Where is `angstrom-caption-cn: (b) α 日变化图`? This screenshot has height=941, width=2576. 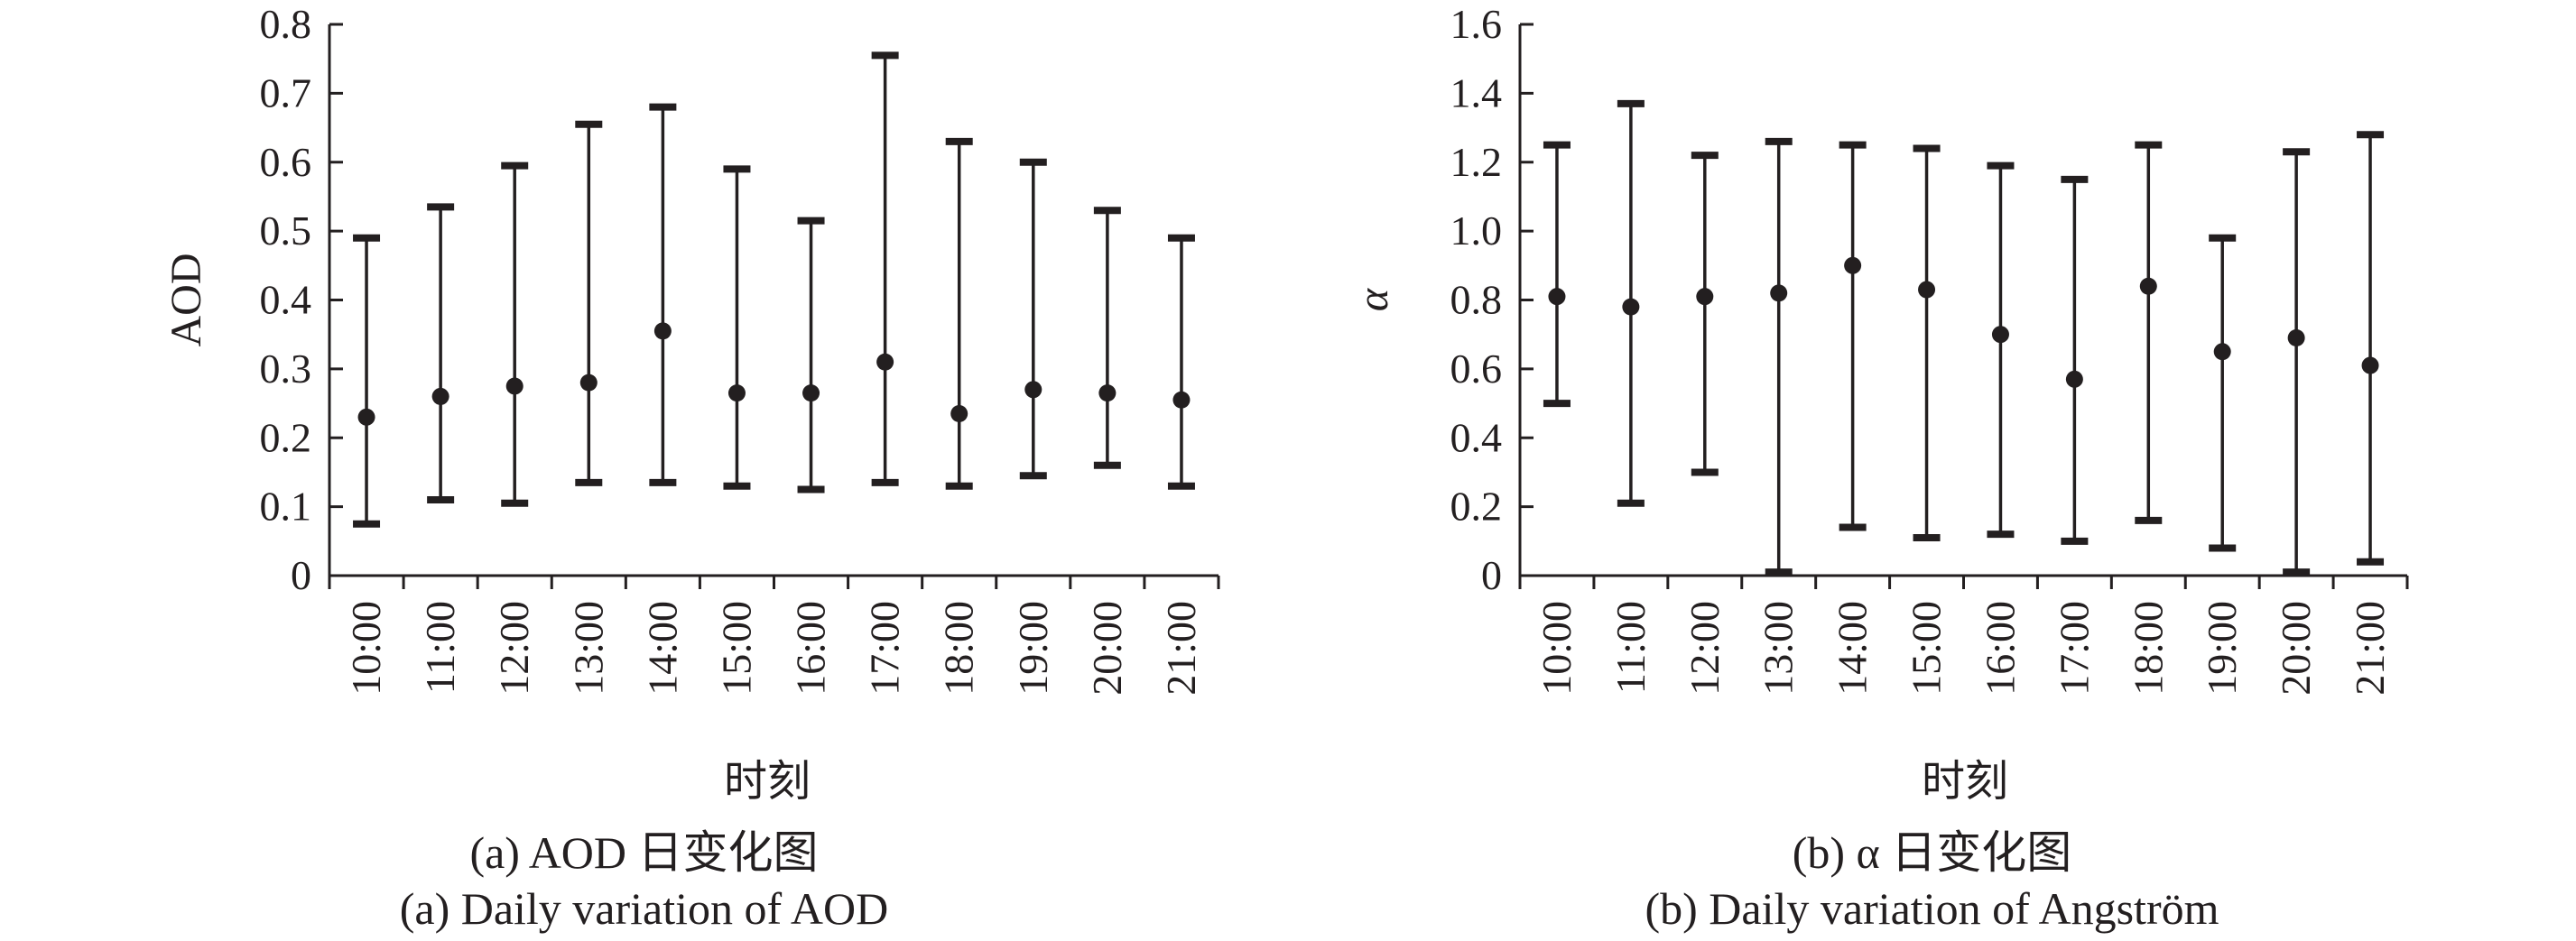
angstrom-caption-cn: (b) α 日变化图 is located at coordinates (1932, 852).